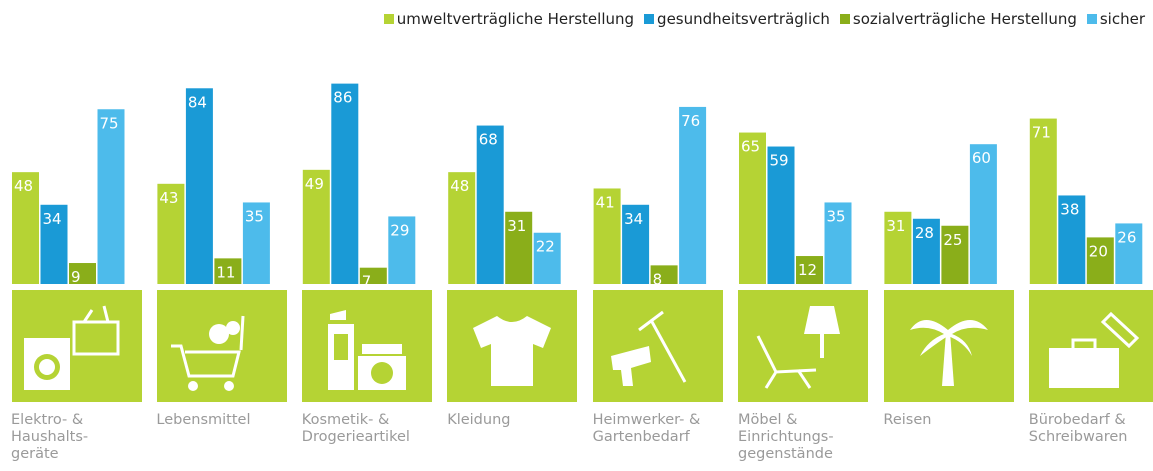  I want to click on value-label: 38, so click(1069, 209).